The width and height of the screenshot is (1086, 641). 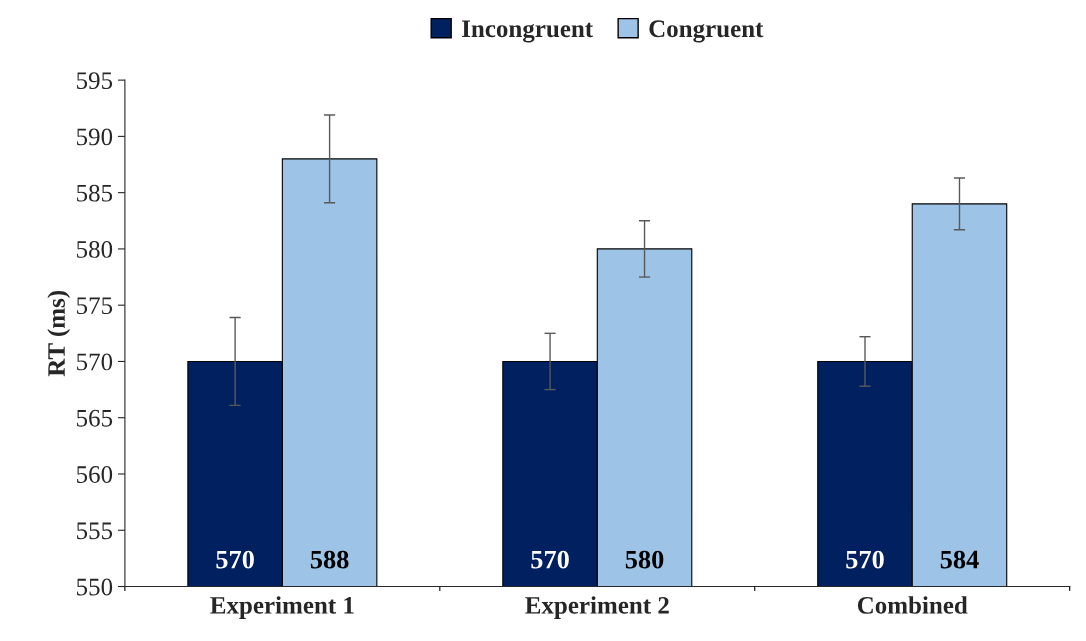 I want to click on legend-label: Congruent, so click(x=706, y=31).